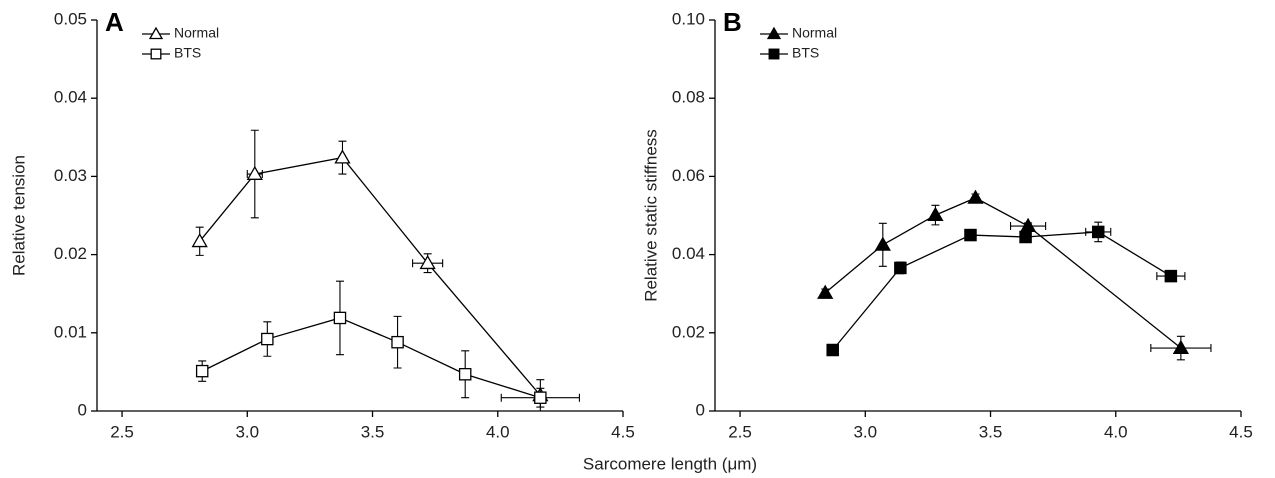  I want to click on x-axis-label: Sarcomere length (μm), so click(670, 463).